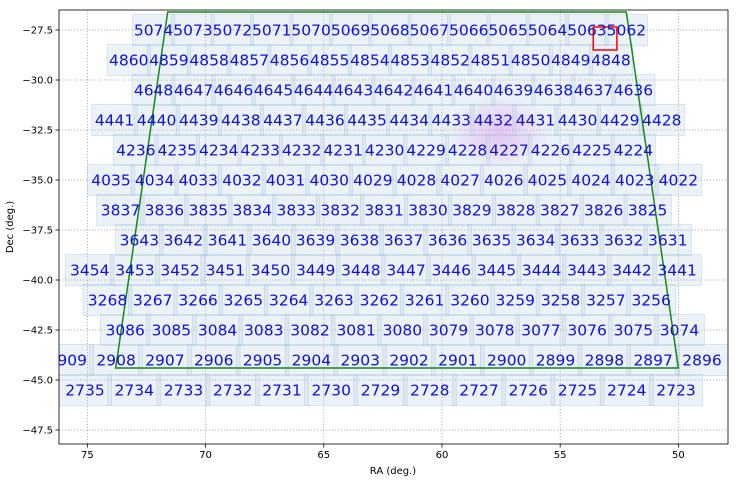  What do you see at coordinates (560, 455) in the screenshot?
I see `x-tick-label: 55` at bounding box center [560, 455].